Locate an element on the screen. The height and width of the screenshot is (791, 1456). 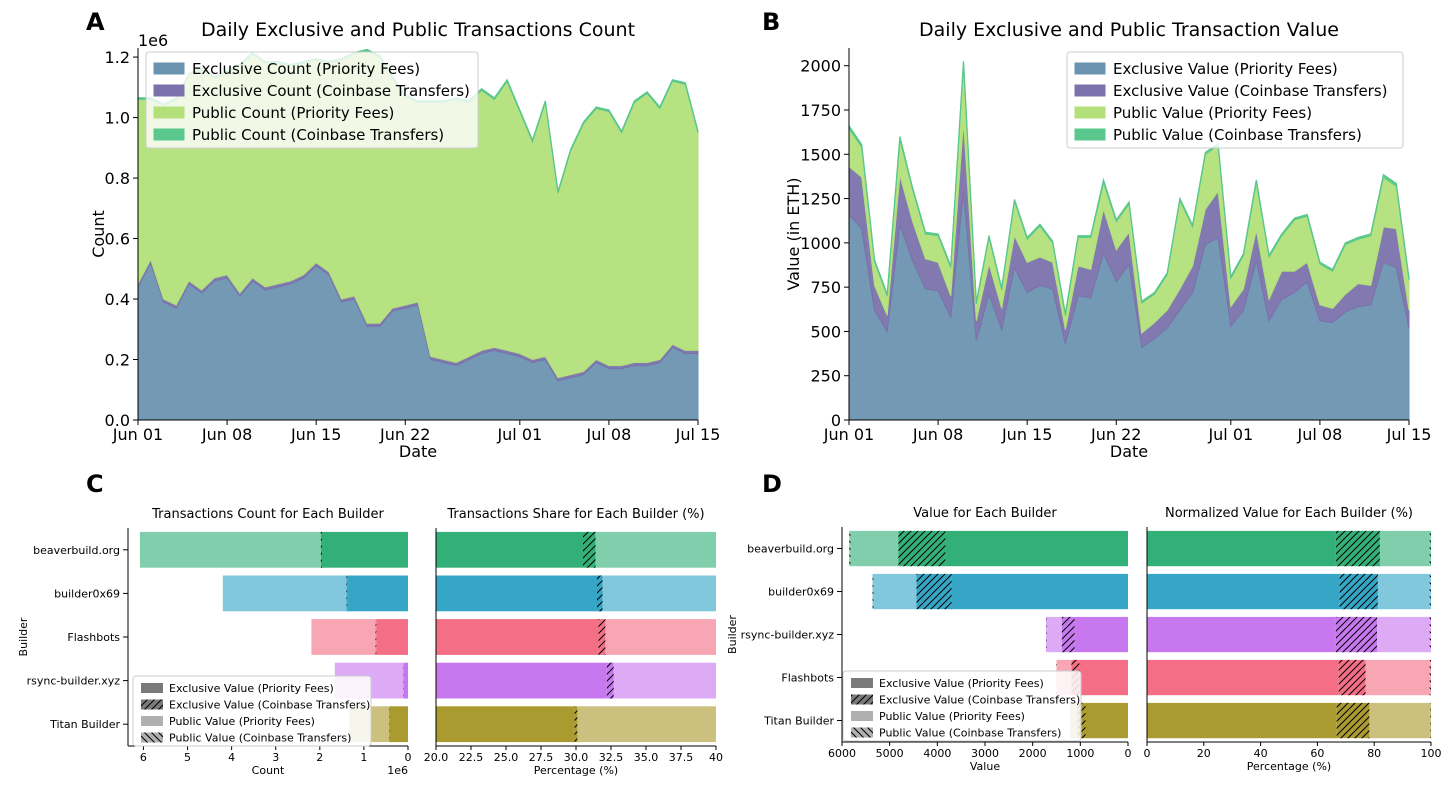
category-label: rsync-builder.xyz is located at coordinates (788, 635).